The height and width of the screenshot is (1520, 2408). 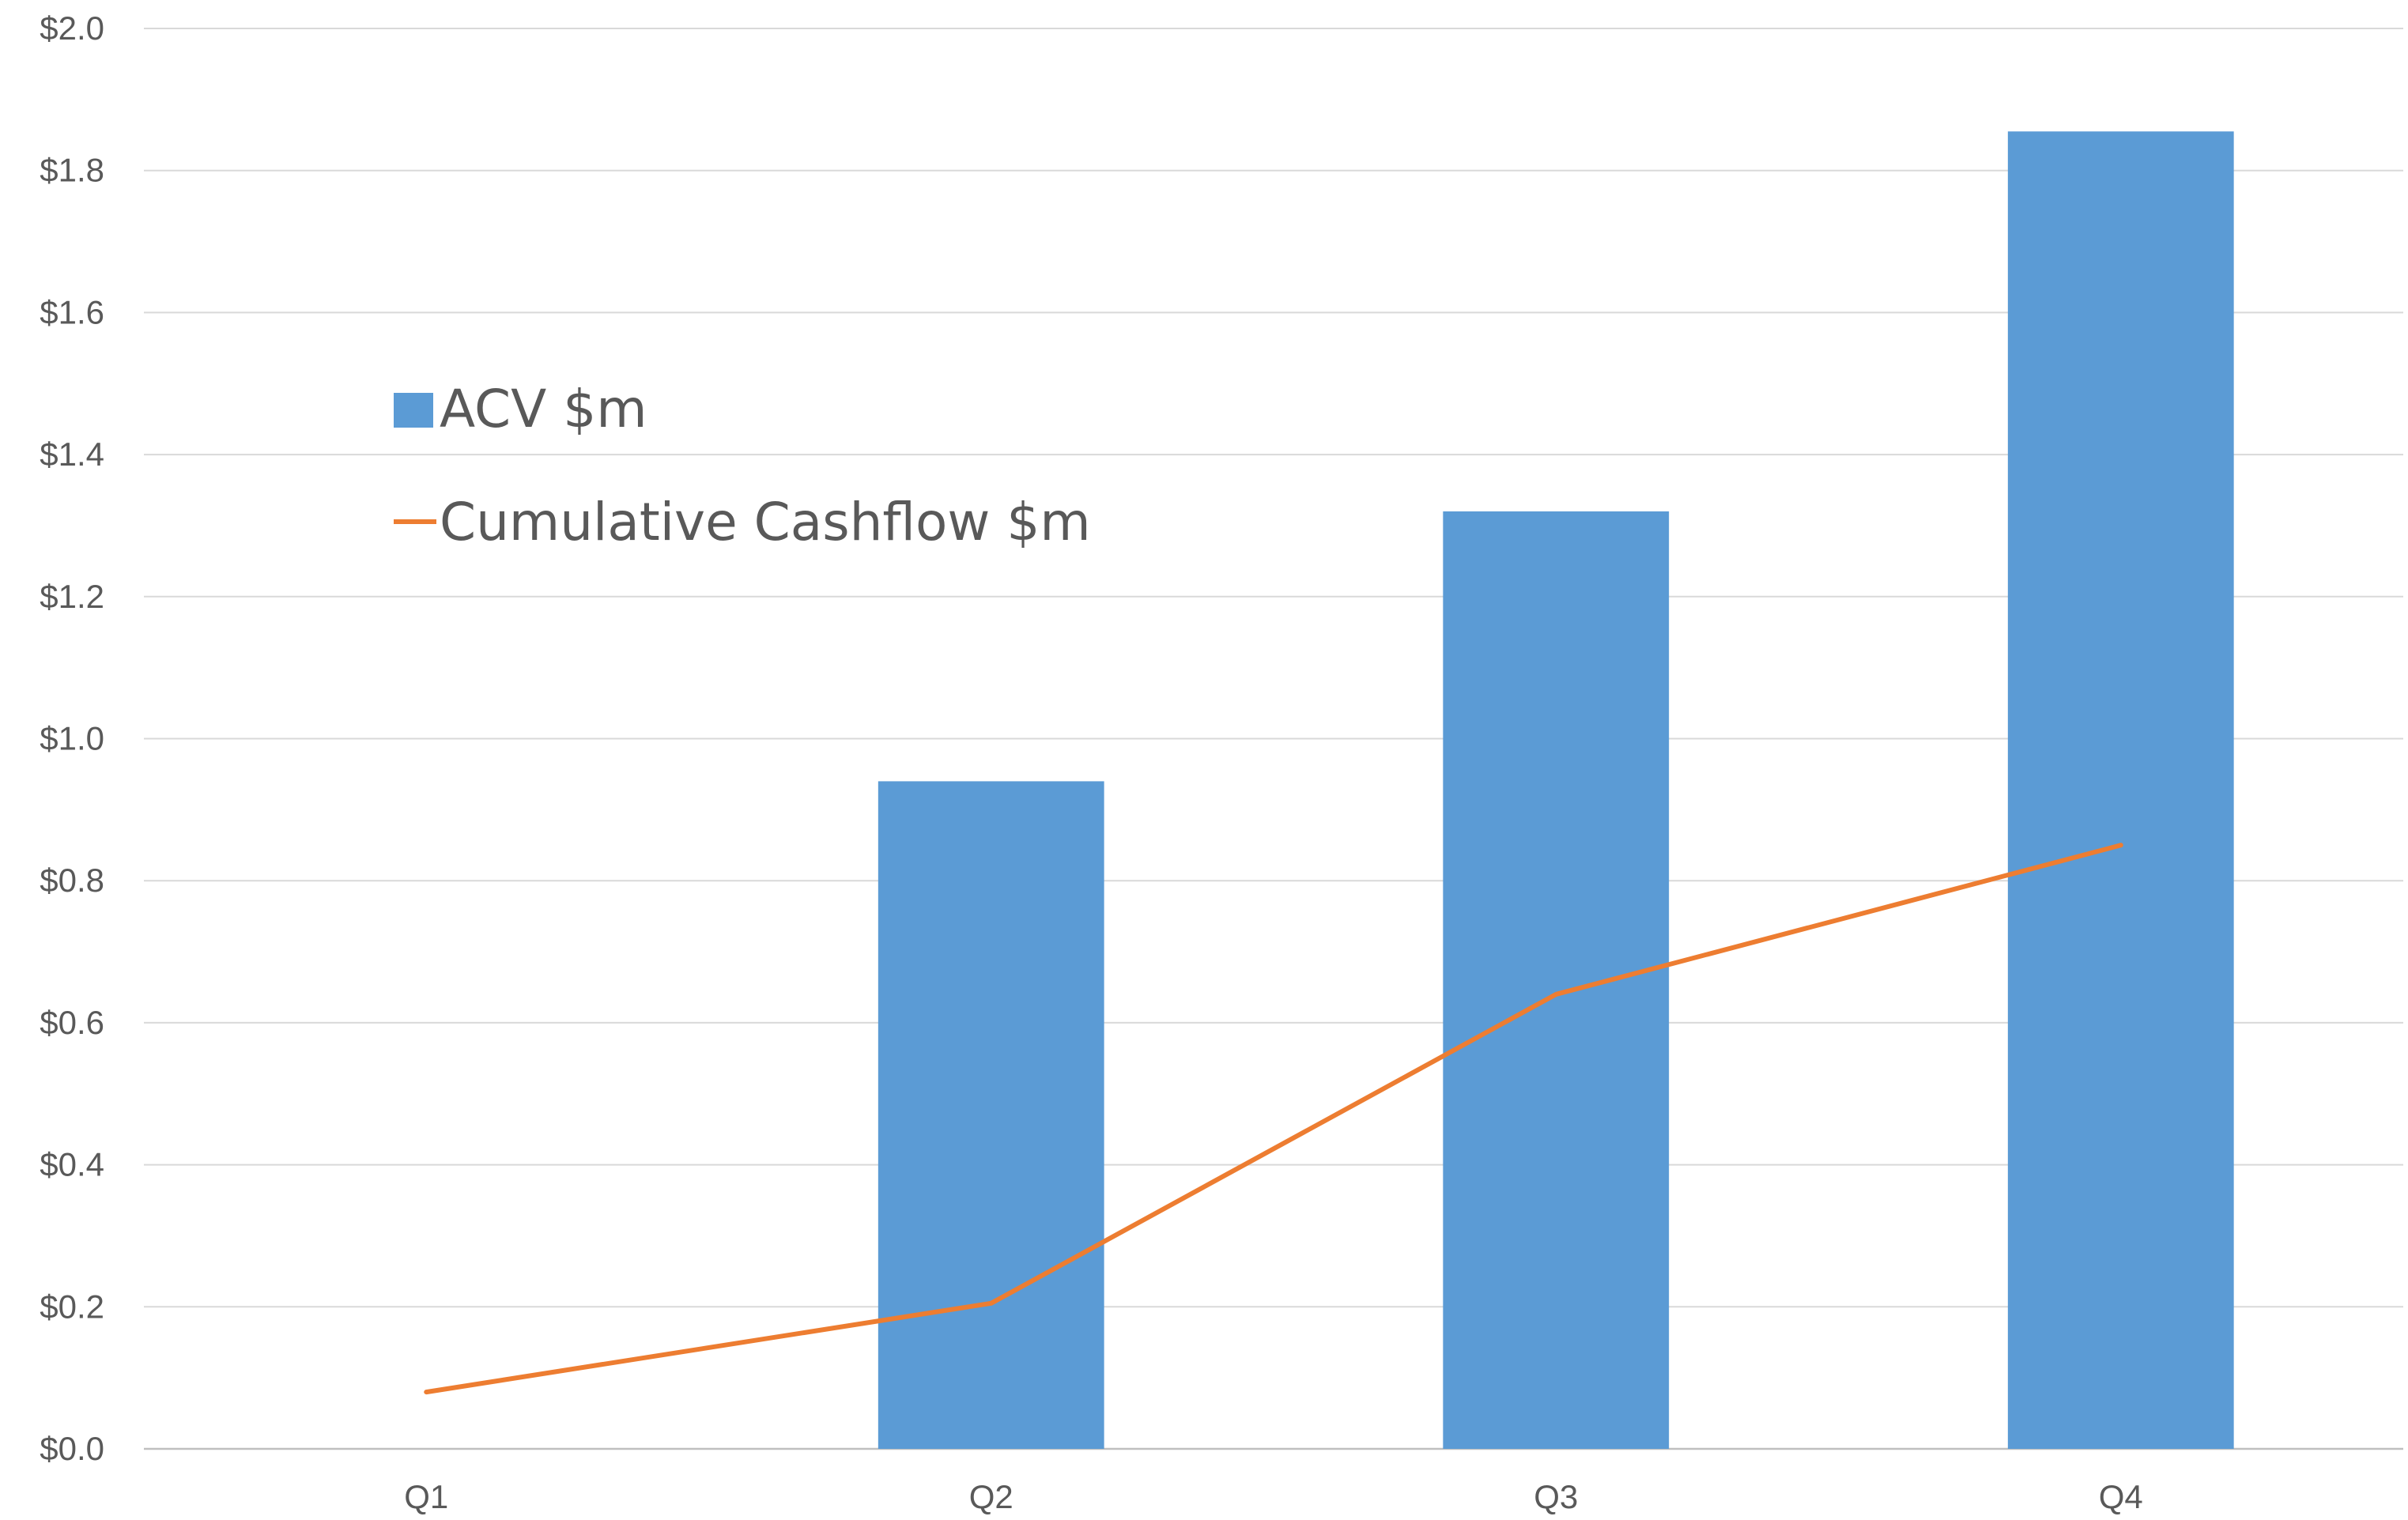 I want to click on y-tick-label: $0.2, so click(x=72, y=1307).